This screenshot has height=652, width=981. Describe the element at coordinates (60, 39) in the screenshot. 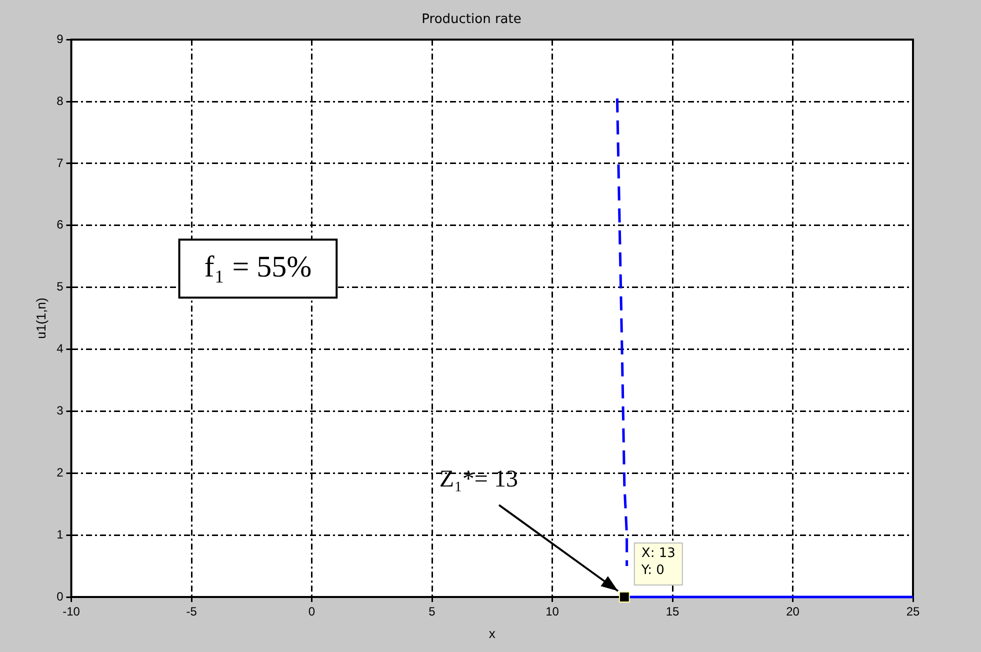

I see `y-tick-label: 9` at that location.